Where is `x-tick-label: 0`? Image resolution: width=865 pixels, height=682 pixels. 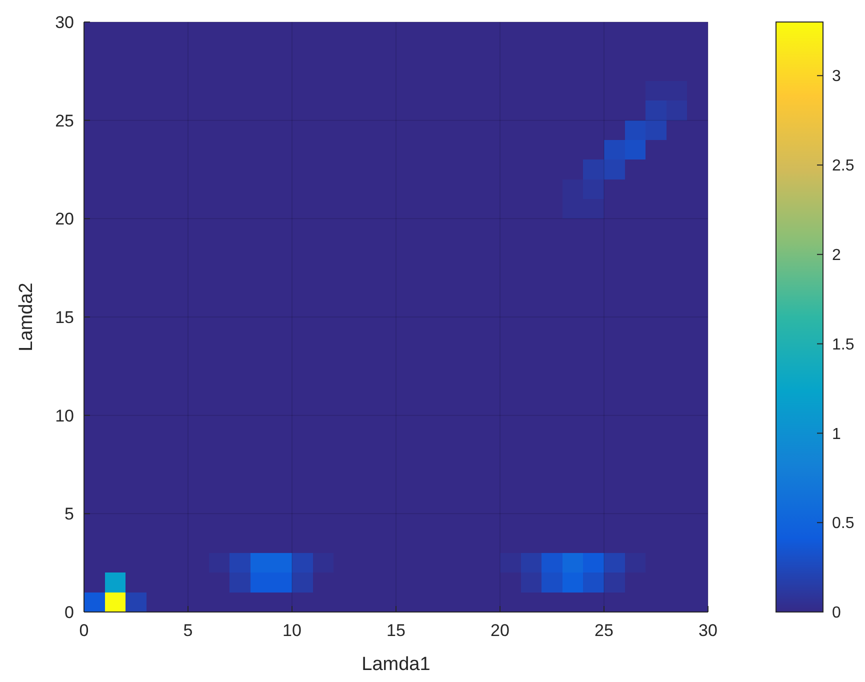 x-tick-label: 0 is located at coordinates (84, 630).